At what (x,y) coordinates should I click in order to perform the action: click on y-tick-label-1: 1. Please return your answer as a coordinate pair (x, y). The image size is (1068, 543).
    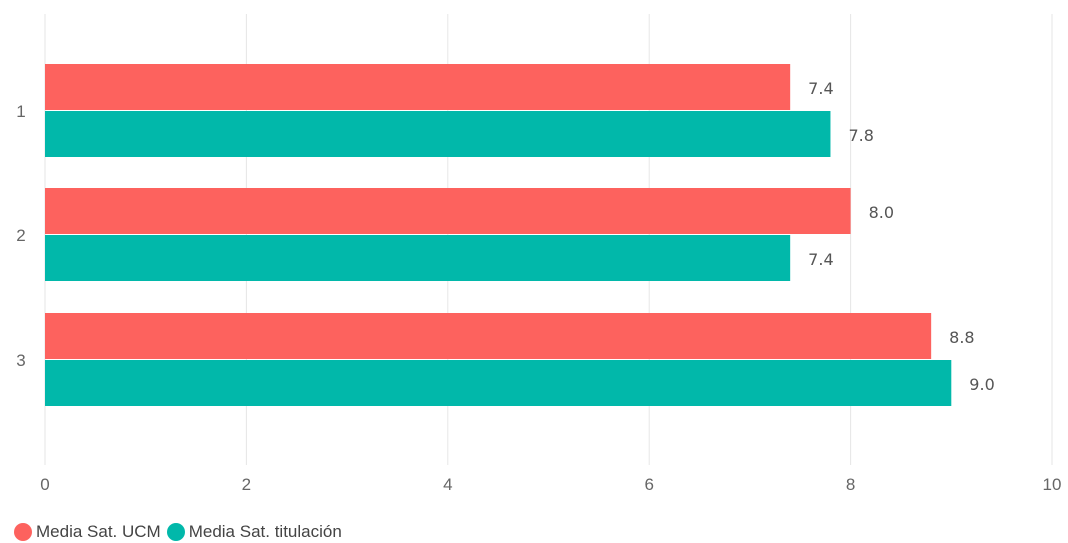
    Looking at the image, I should click on (20, 111).